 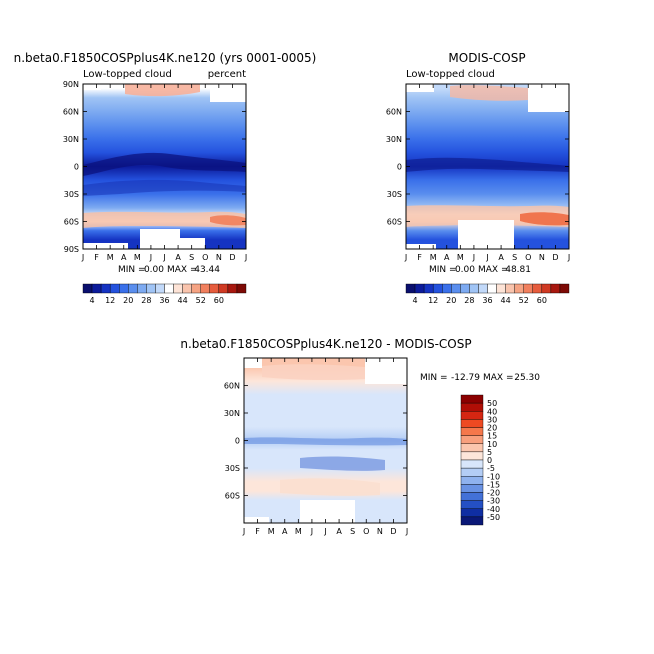 What do you see at coordinates (493, 509) in the screenshot?
I see `colorbar-label: -40` at bounding box center [493, 509].